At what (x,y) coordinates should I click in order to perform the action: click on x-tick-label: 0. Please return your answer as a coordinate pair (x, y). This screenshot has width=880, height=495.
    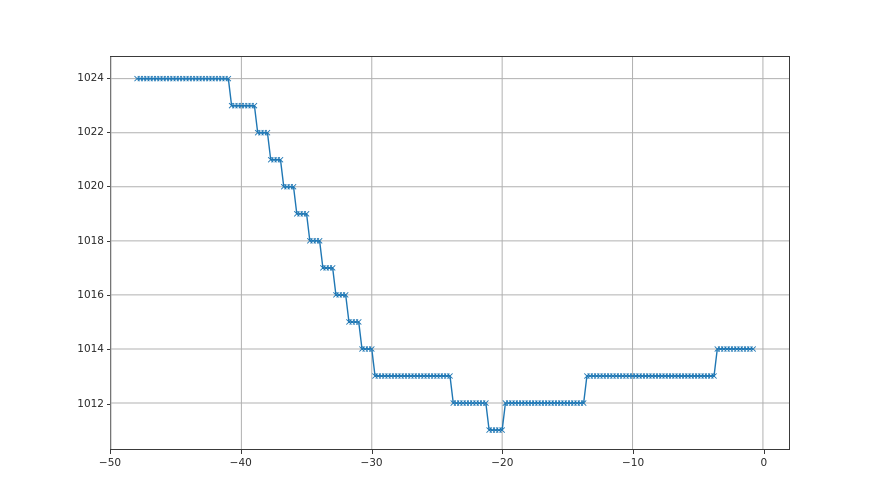
    Looking at the image, I should click on (764, 463).